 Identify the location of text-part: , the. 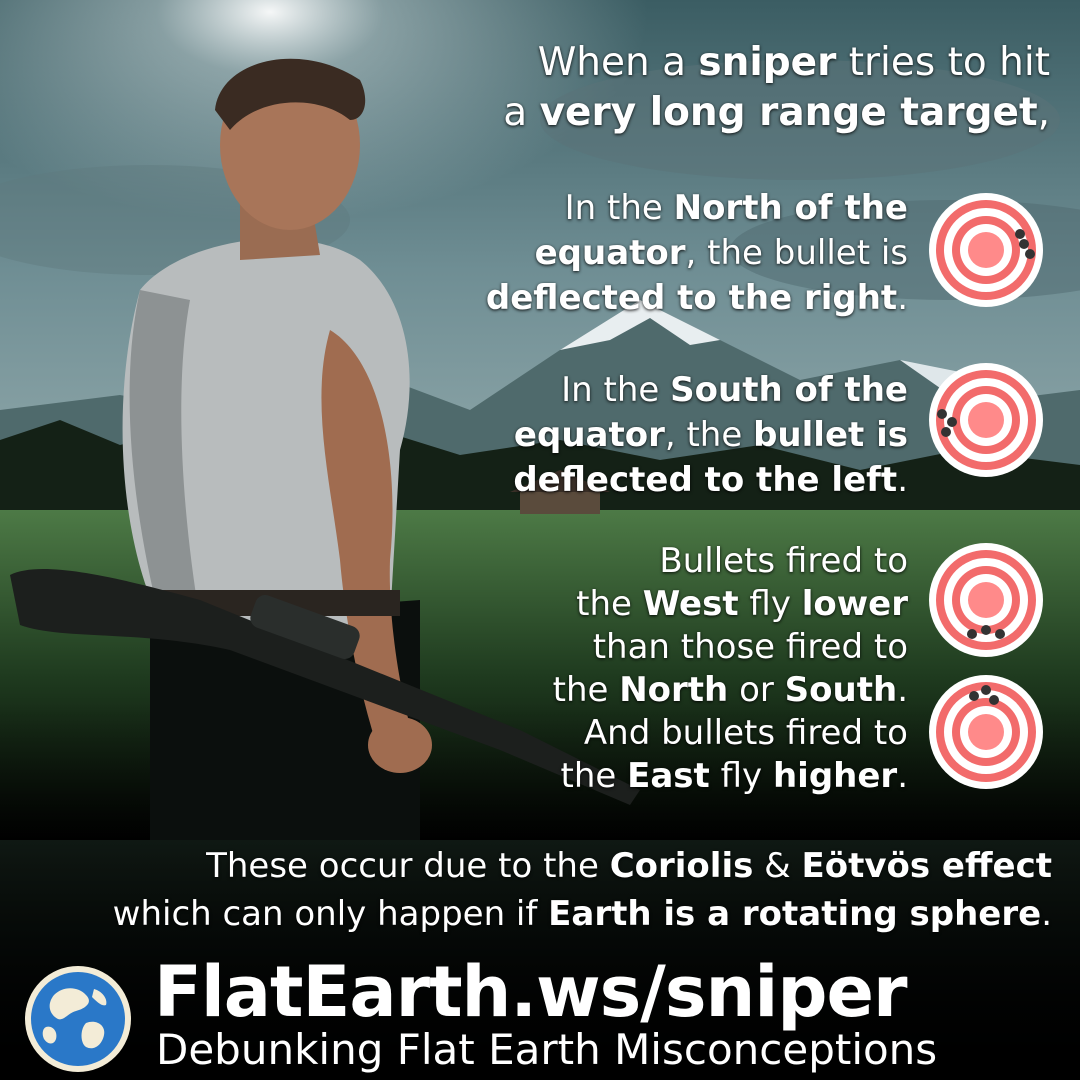
(709, 435).